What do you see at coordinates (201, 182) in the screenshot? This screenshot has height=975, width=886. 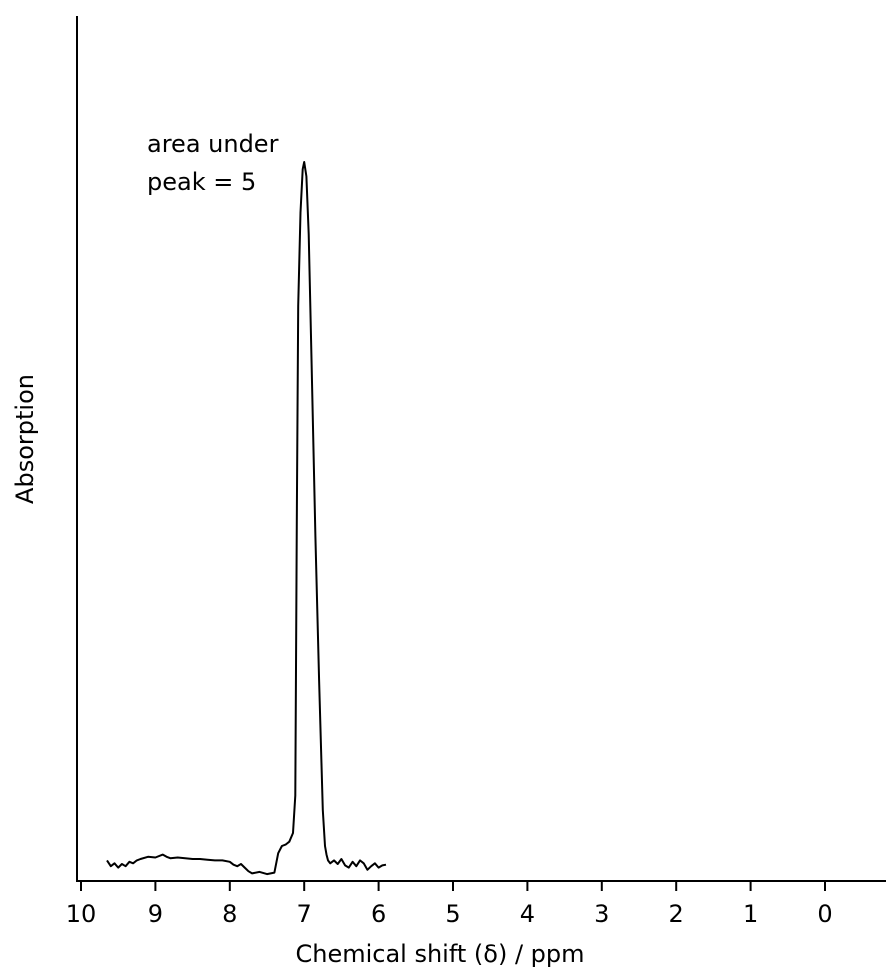 I see `peak-annotation-line-2: peak = 5` at bounding box center [201, 182].